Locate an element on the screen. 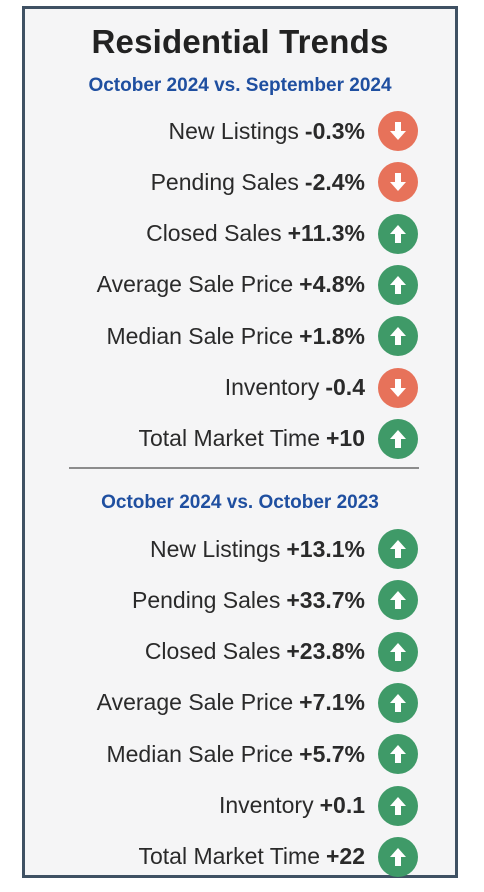  trend-value: +11.3% is located at coordinates (326, 233).